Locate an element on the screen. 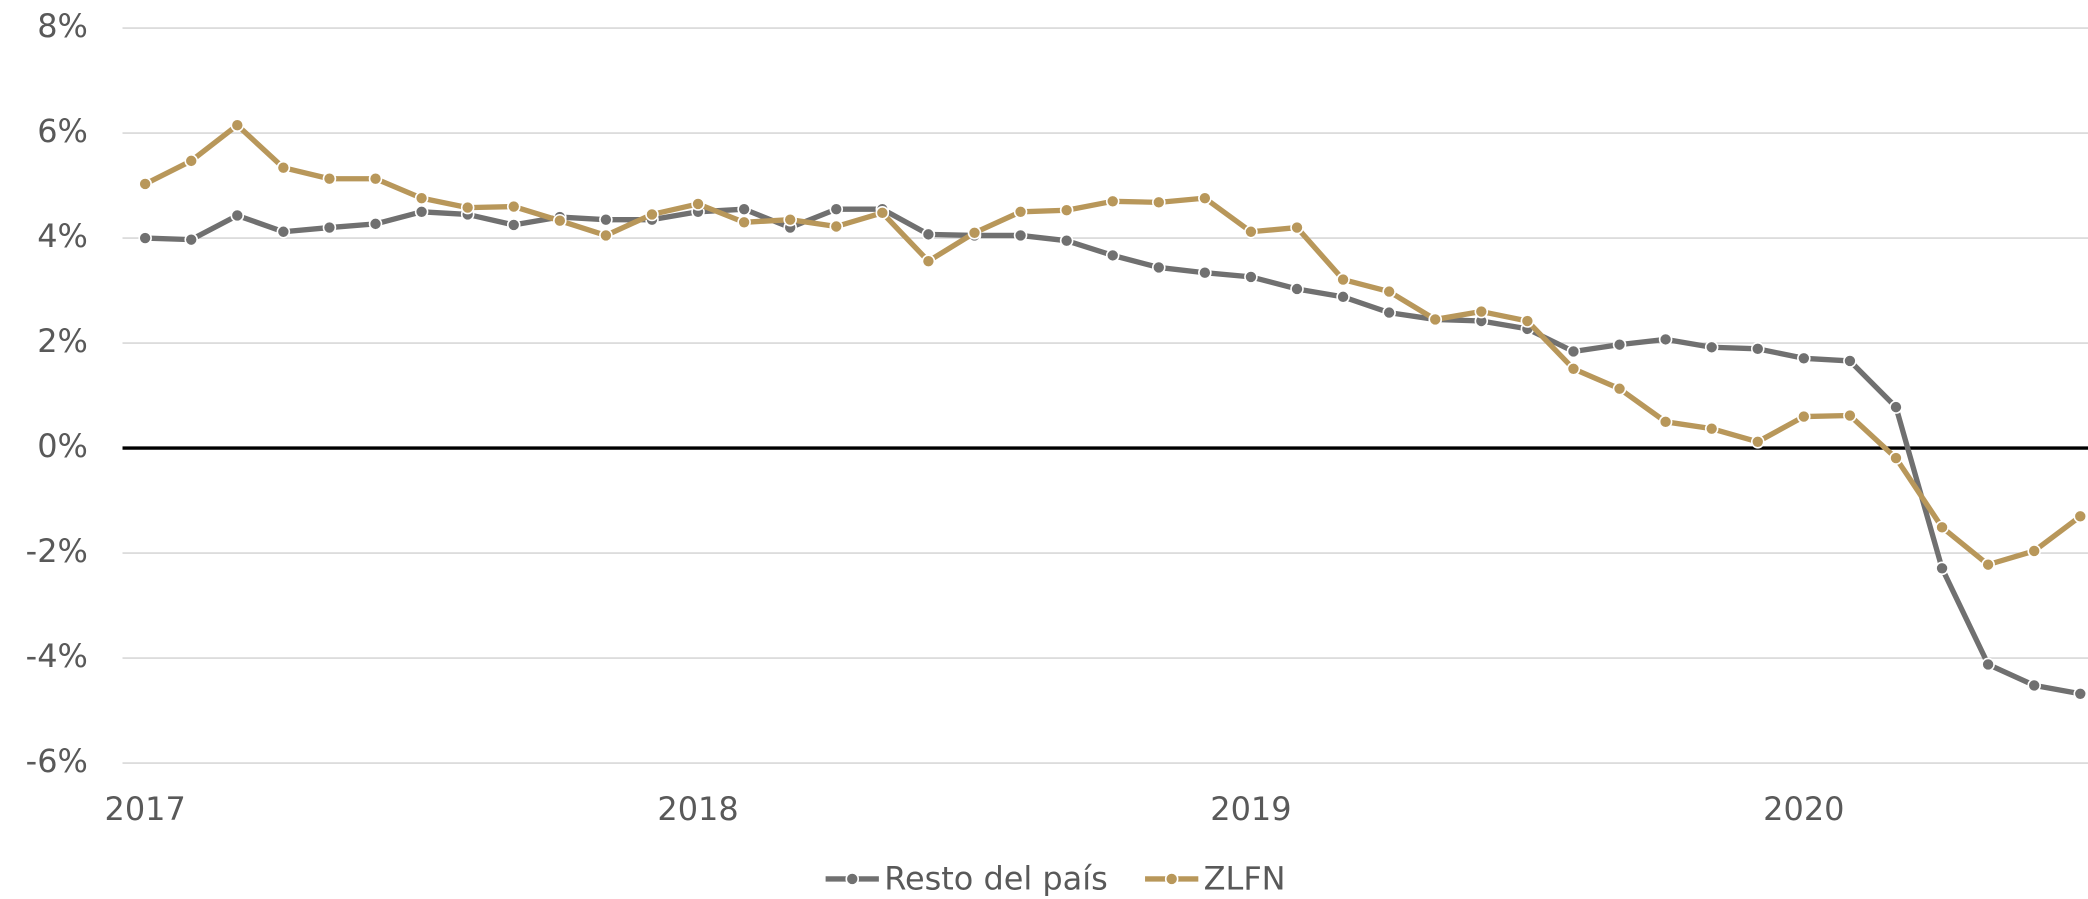 The image size is (2088, 899). y-tick-label: -2% is located at coordinates (57, 551).